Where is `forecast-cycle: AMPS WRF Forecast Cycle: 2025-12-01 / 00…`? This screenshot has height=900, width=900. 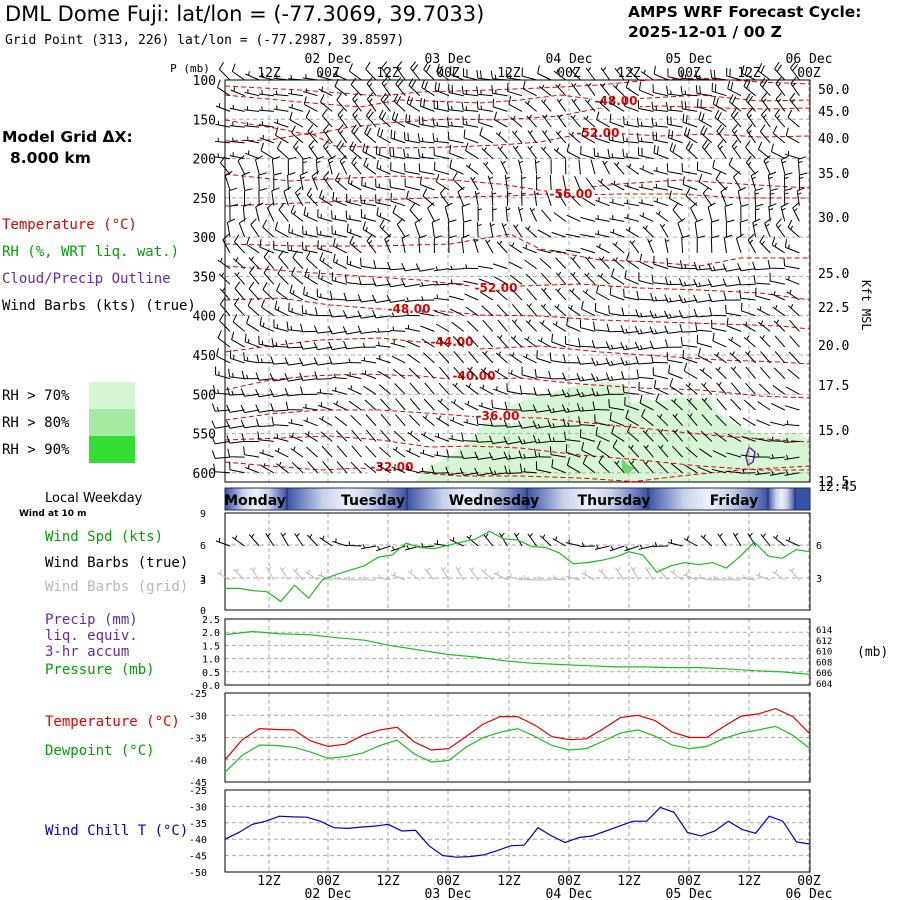 forecast-cycle: AMPS WRF Forecast Cycle: 2025-12-01 / 00… is located at coordinates (745, 22).